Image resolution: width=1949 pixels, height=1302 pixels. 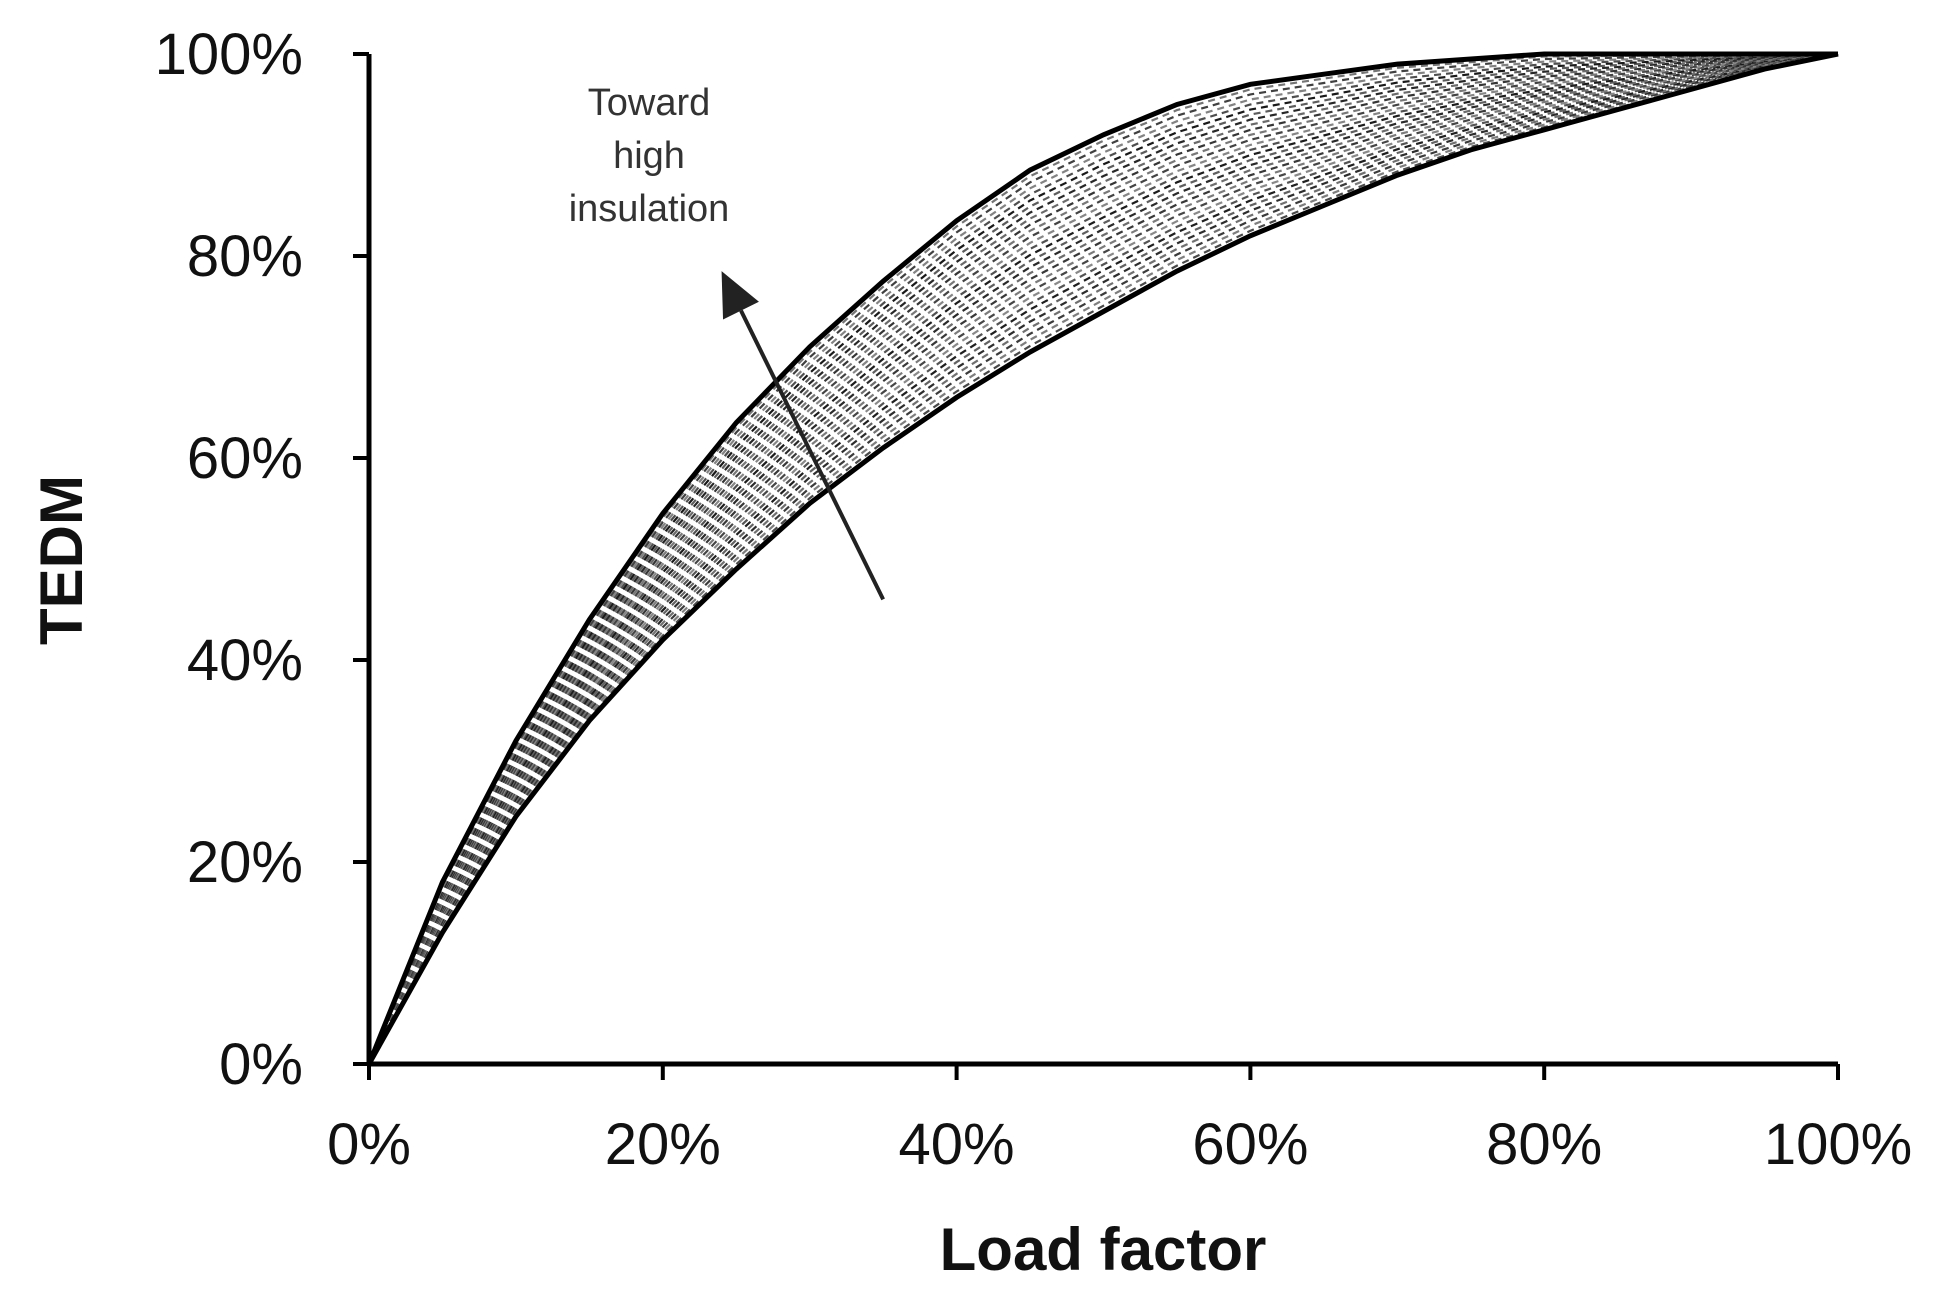 I want to click on y-tick-label: 80%, so click(x=245, y=256).